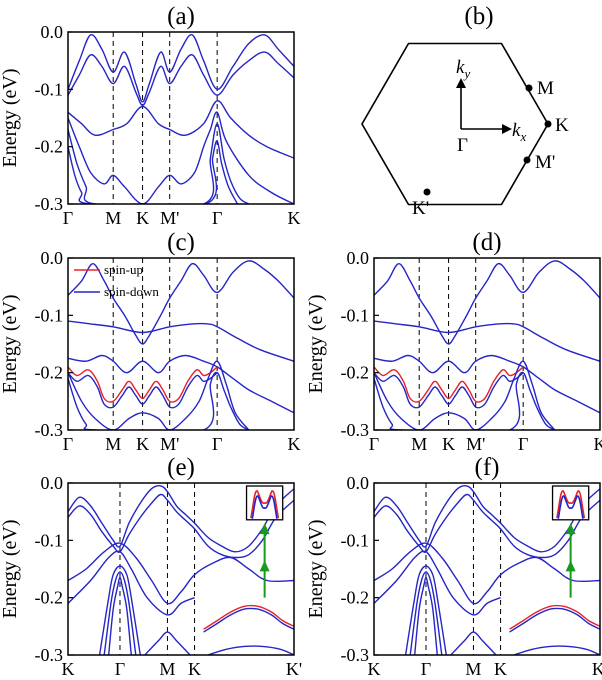 This screenshot has height=680, width=602. What do you see at coordinates (49, 655) in the screenshot?
I see `ytick-label-e-3: -0.3` at bounding box center [49, 655].